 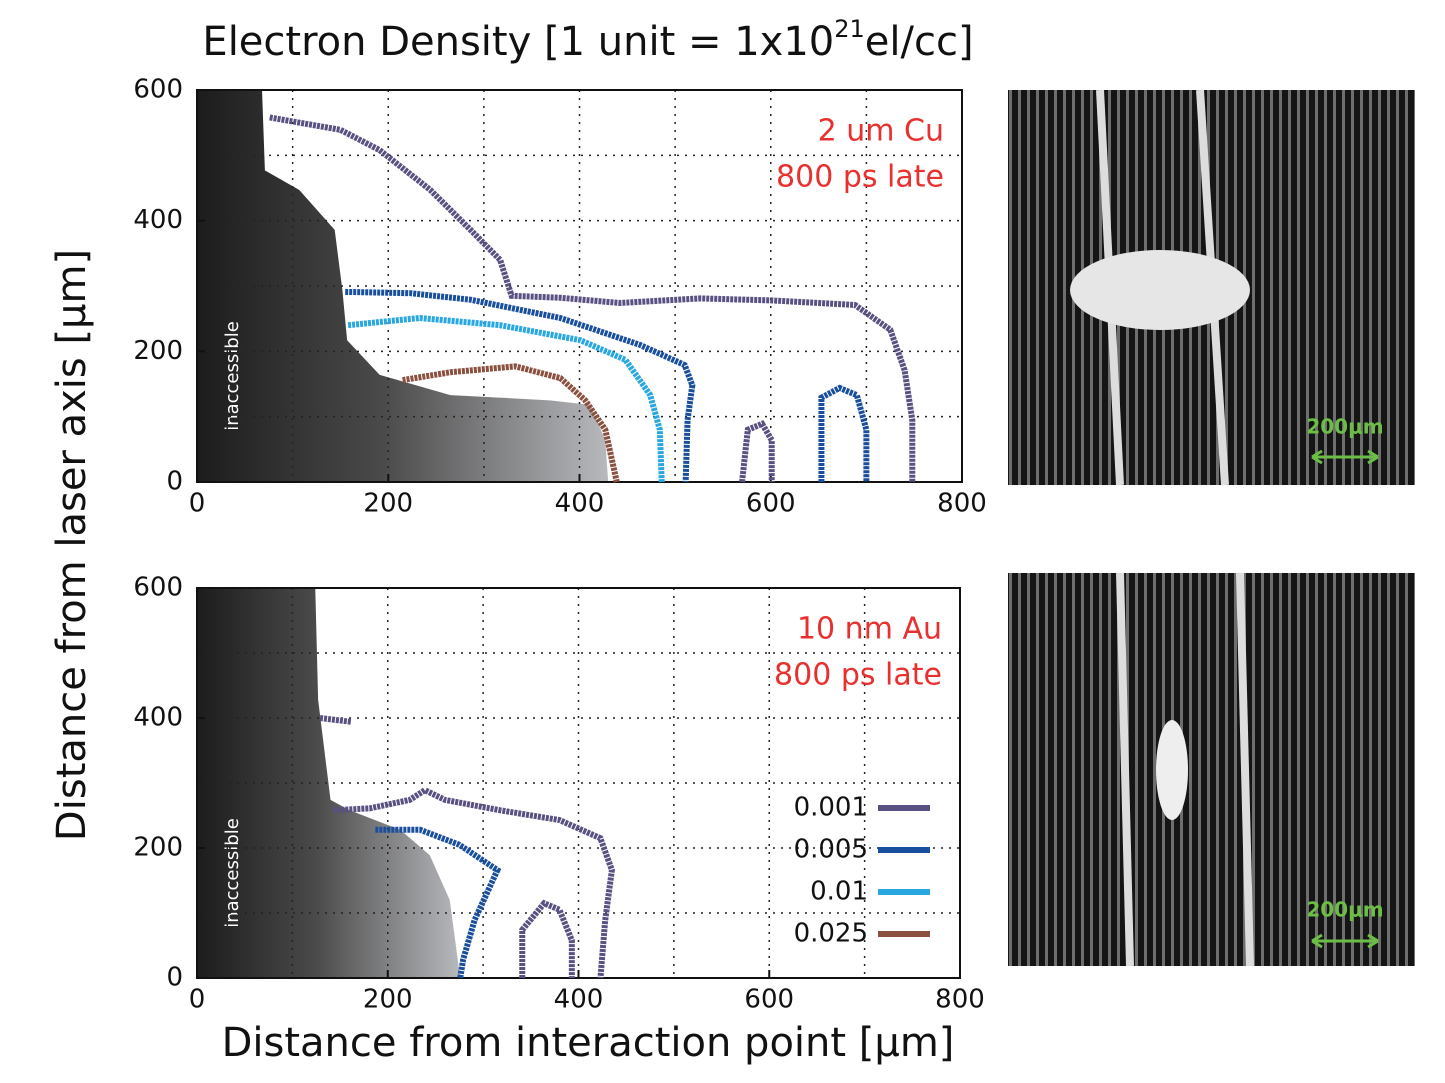 I want to click on interferogram, so click(x=1211, y=769).